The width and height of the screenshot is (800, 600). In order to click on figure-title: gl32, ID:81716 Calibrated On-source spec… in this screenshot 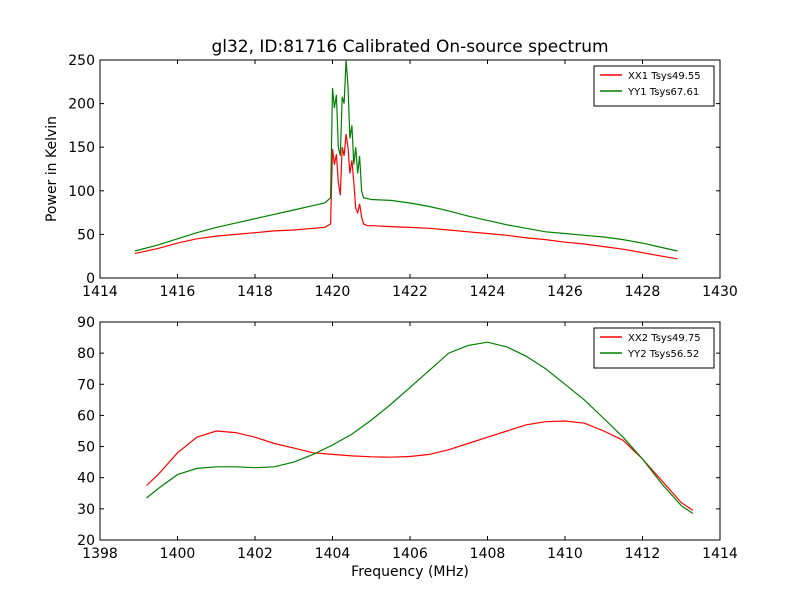, I will do `click(409, 47)`.